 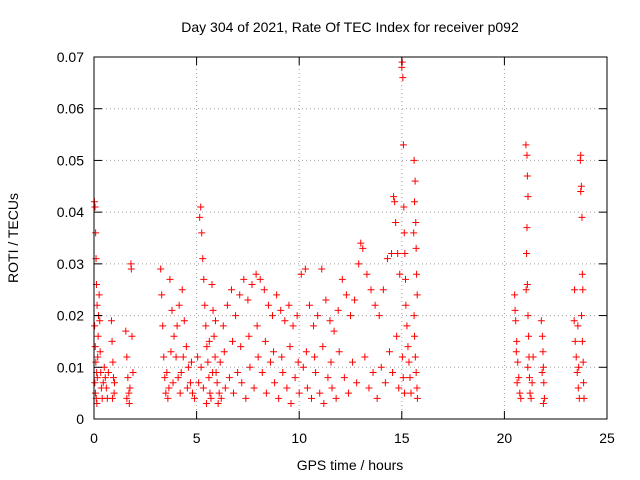 What do you see at coordinates (350, 465) in the screenshot?
I see `x-axis-title: GPS time / hours` at bounding box center [350, 465].